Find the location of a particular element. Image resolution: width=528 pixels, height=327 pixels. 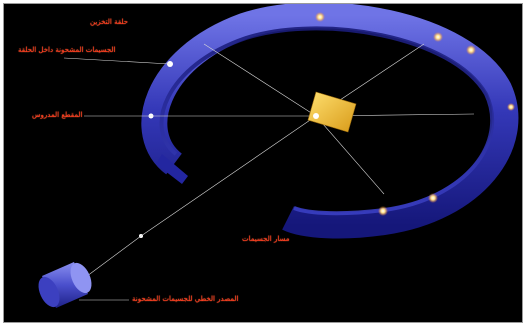

target-plate-icon is located at coordinates (332, 112).